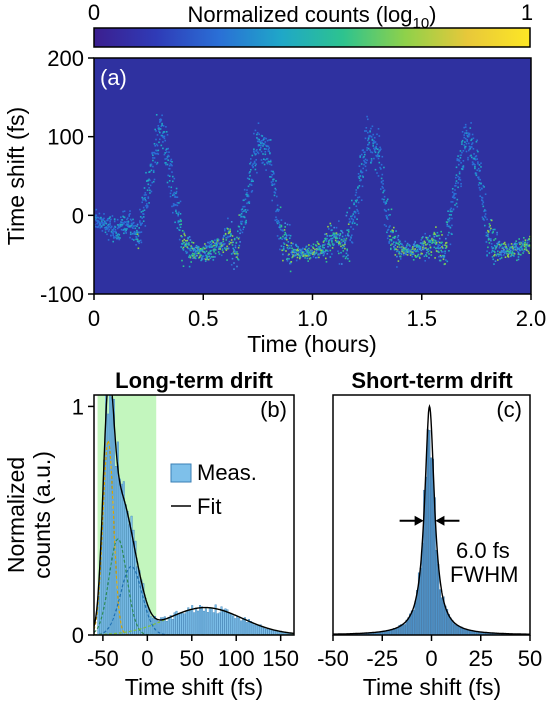  What do you see at coordinates (431, 658) in the screenshot?
I see `x-tick-label: 0` at bounding box center [431, 658].